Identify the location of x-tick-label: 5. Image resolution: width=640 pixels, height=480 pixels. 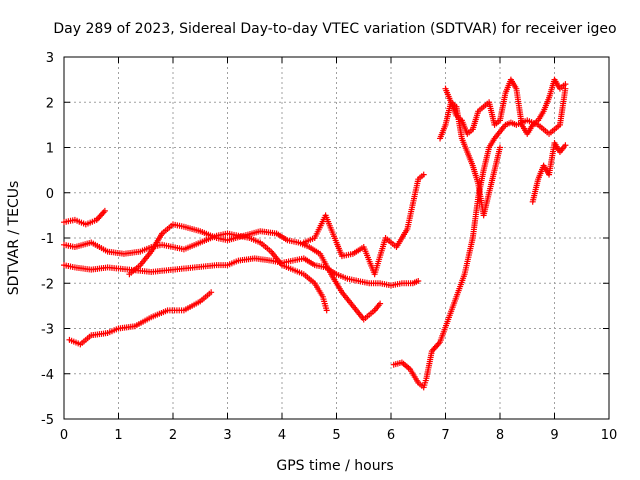
(336, 435).